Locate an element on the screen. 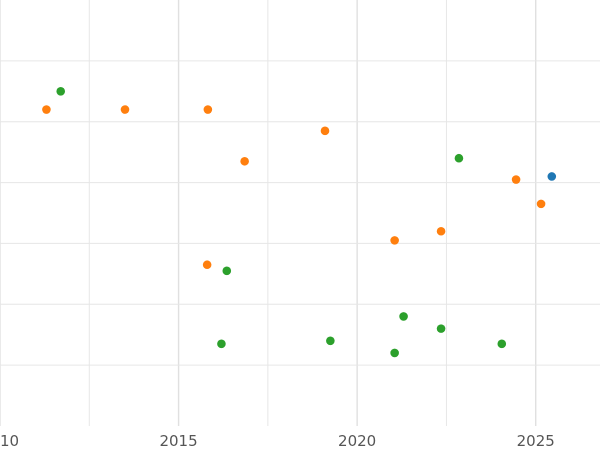  x-tick-label-2020: 2020 is located at coordinates (357, 441).